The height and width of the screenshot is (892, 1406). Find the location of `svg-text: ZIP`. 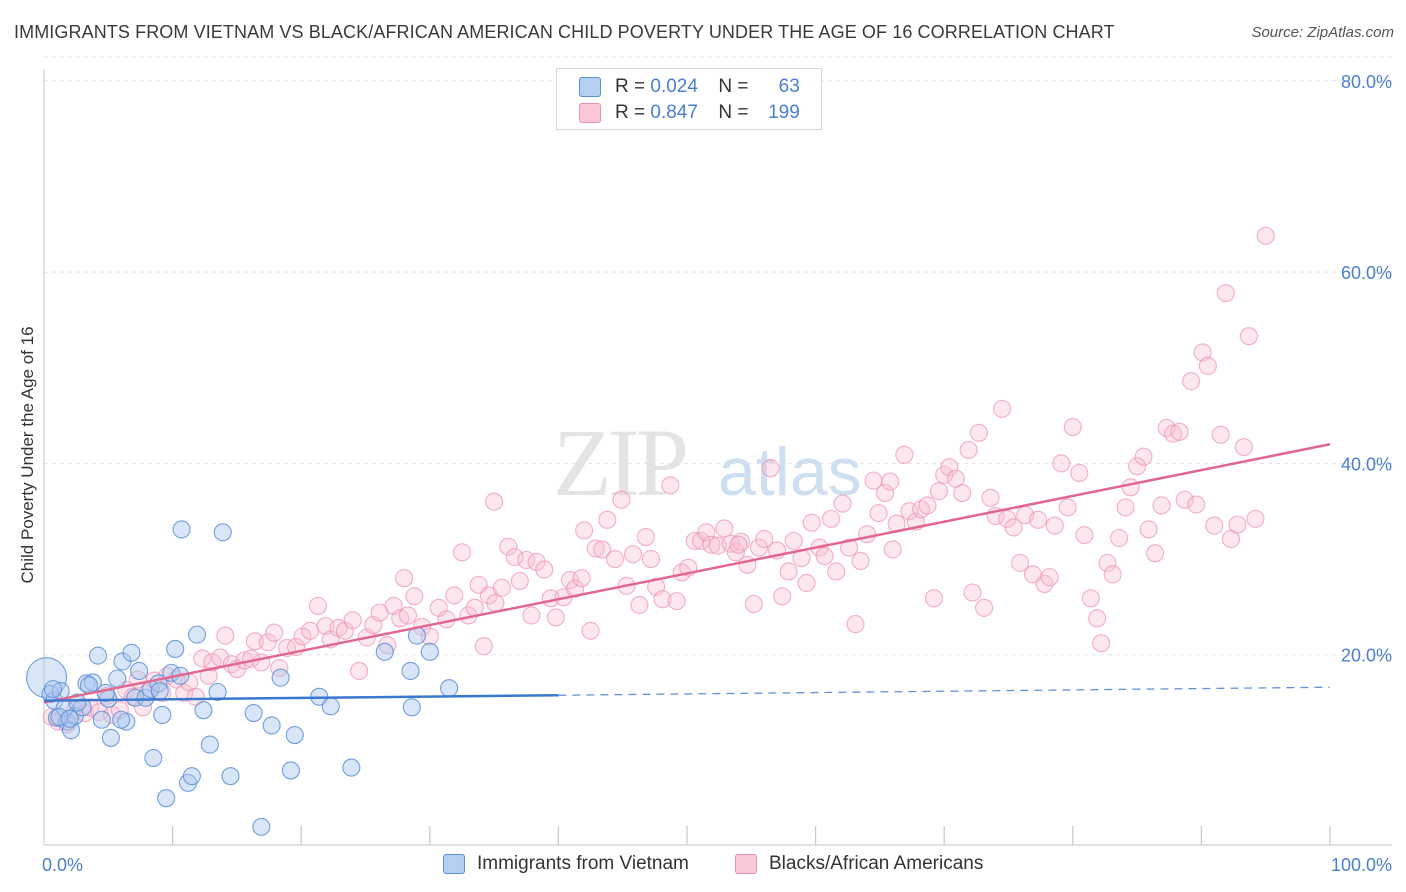

svg-text: ZIP is located at coordinates (619, 462).